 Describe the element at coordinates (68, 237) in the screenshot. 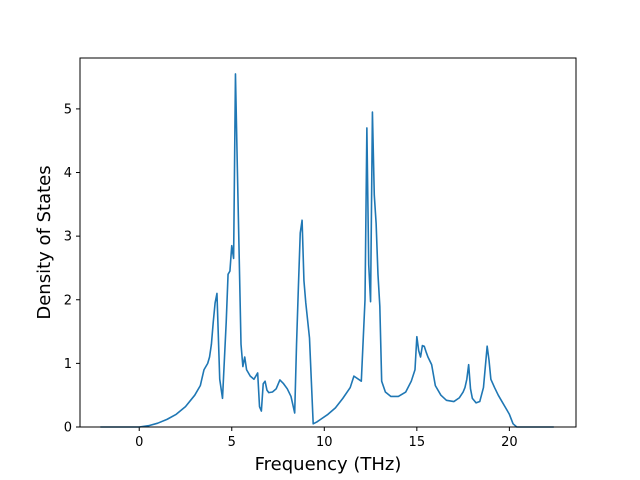

I see `y-tick-label: 3` at that location.